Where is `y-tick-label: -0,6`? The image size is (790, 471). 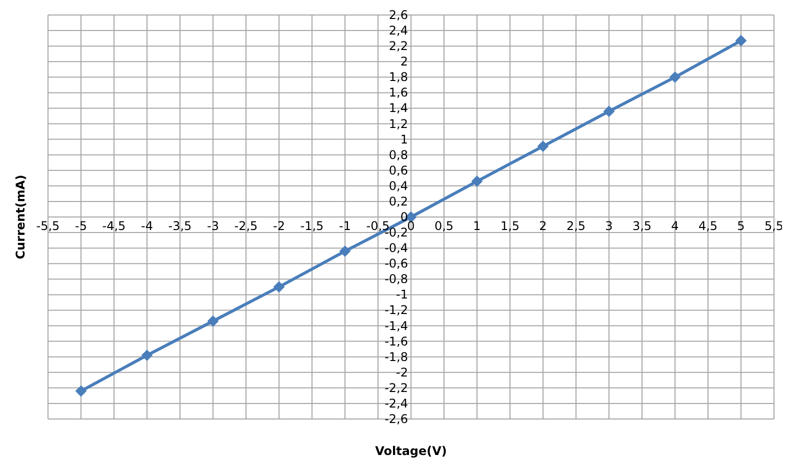 y-tick-label: -0,6 is located at coordinates (396, 263).